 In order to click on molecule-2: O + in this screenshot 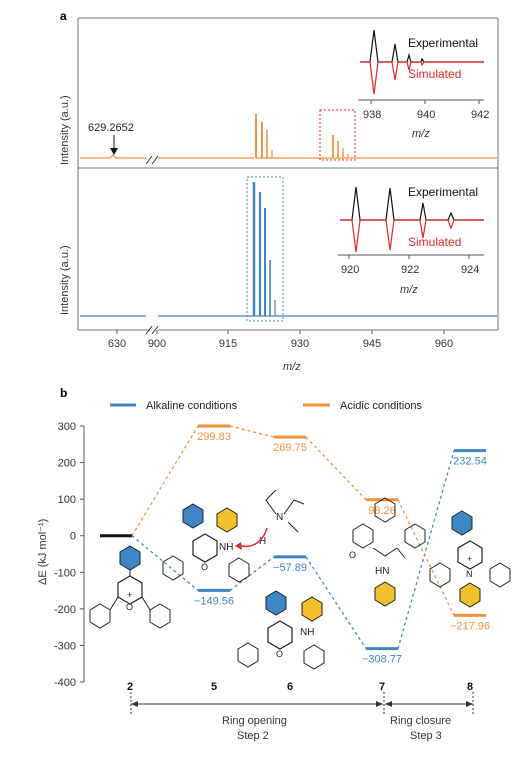, I will do `click(130, 587)`.